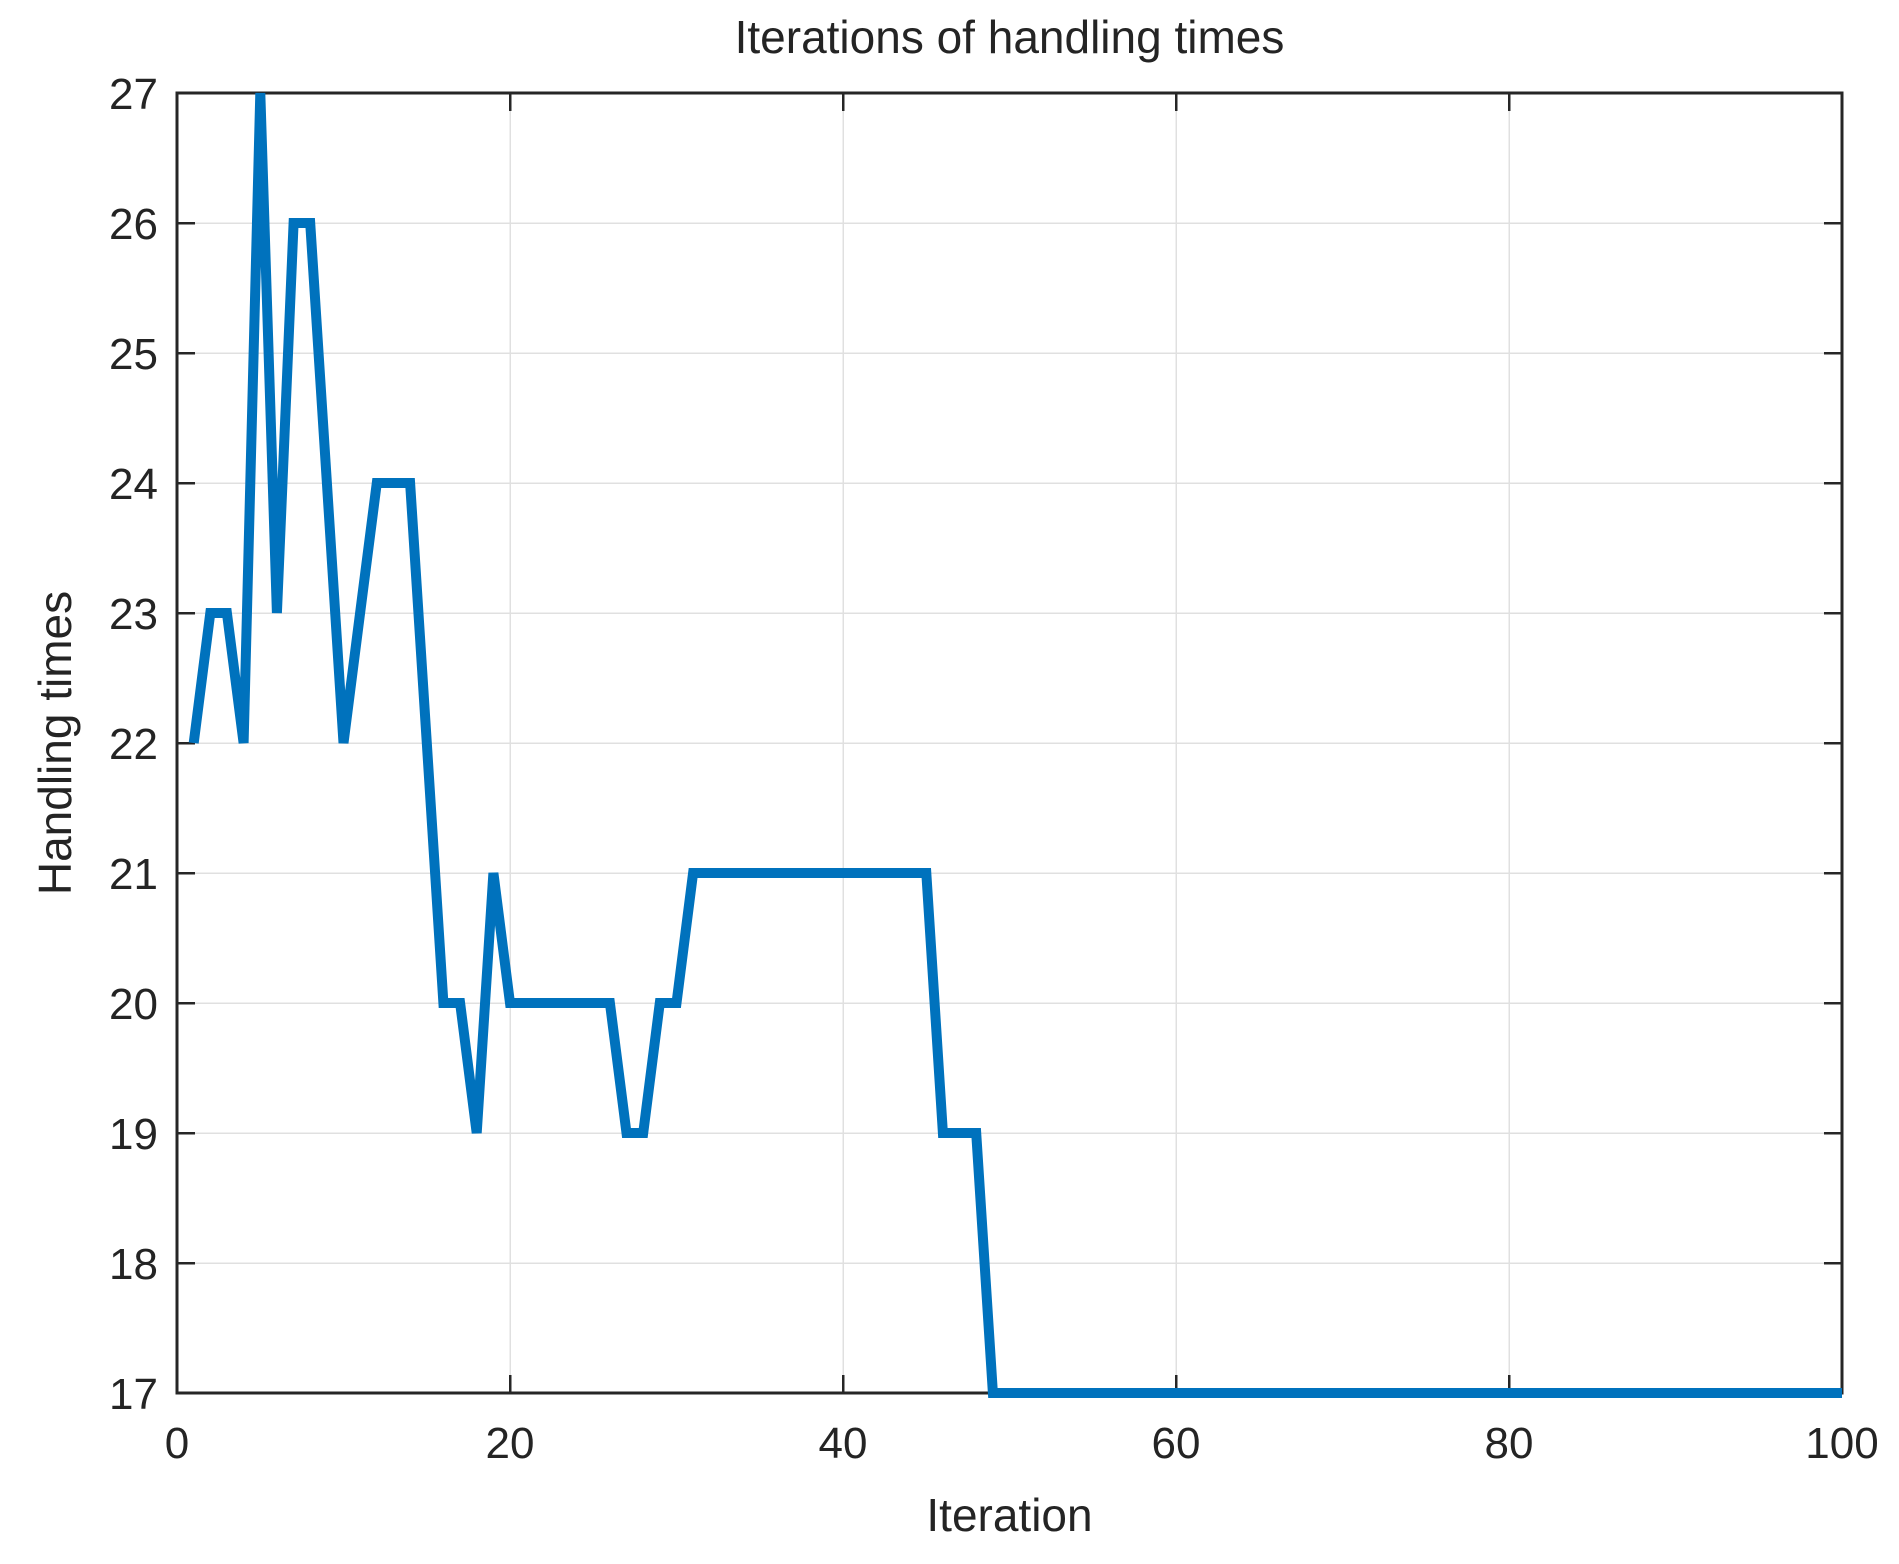 The image size is (1899, 1564). Describe the element at coordinates (133, 484) in the screenshot. I see `svg-text: 24` at that location.